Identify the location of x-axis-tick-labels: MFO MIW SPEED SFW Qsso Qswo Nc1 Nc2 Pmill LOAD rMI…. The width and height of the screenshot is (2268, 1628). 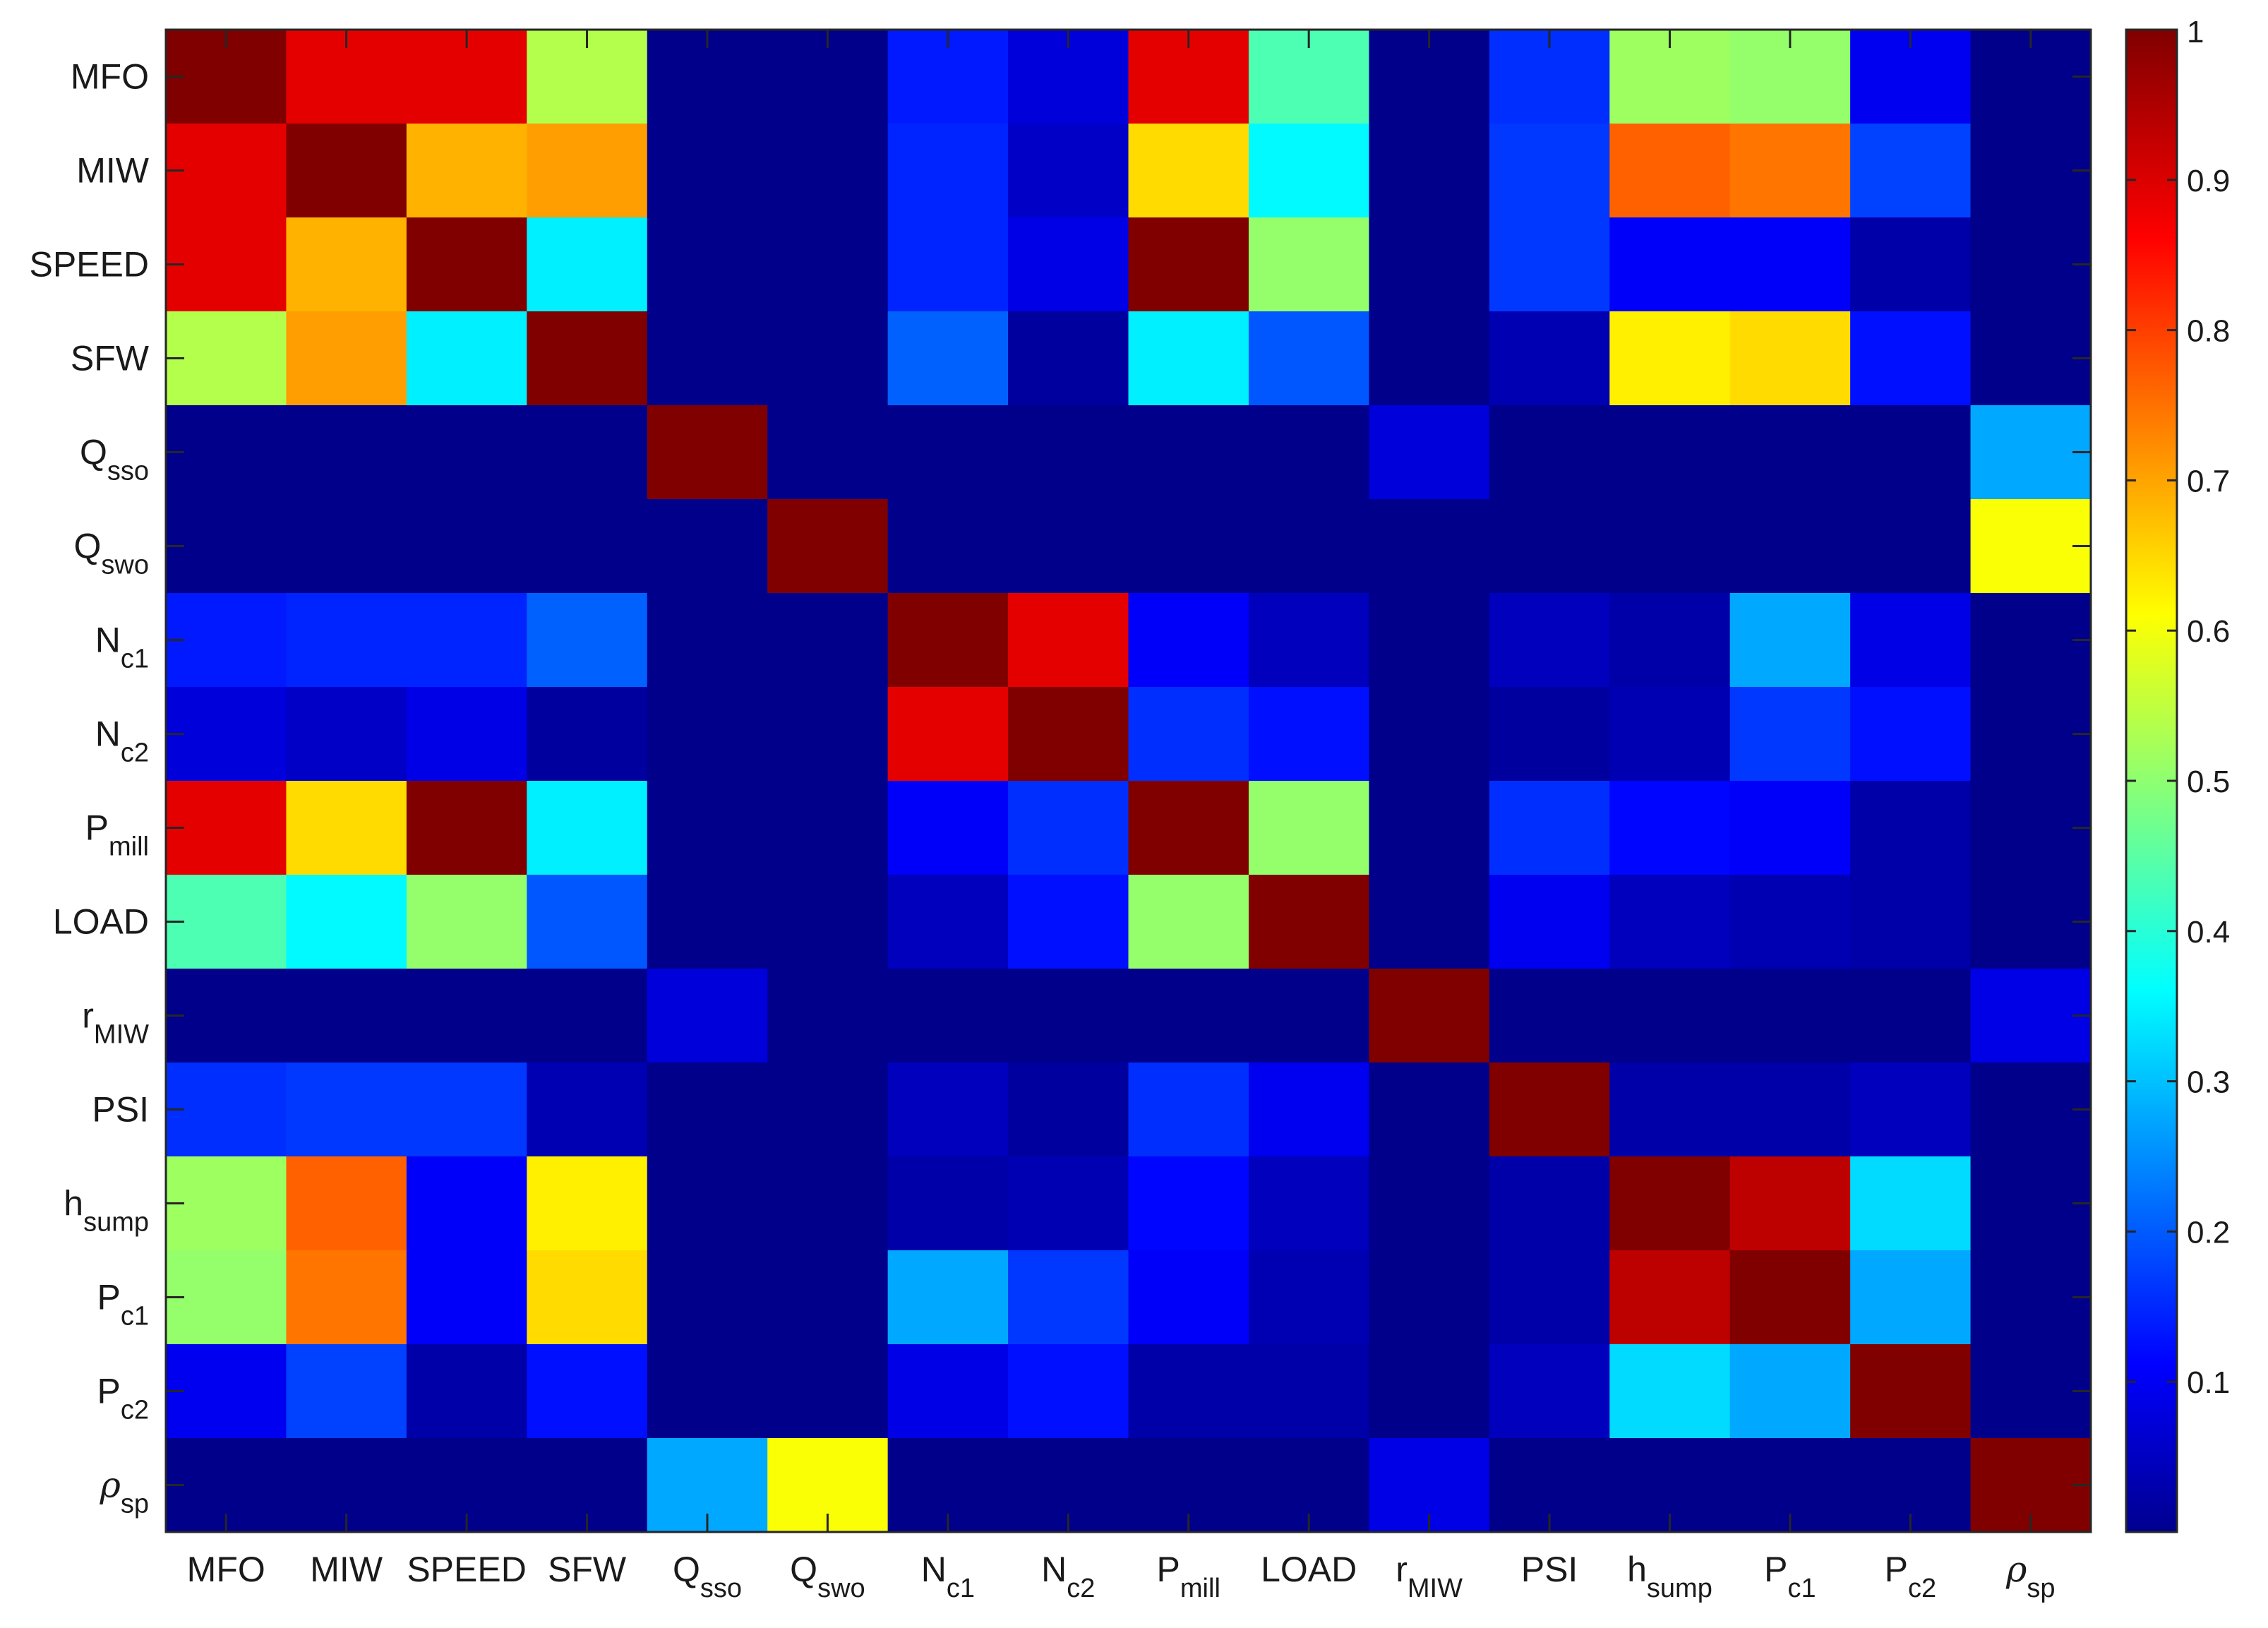
(1122, 1576).